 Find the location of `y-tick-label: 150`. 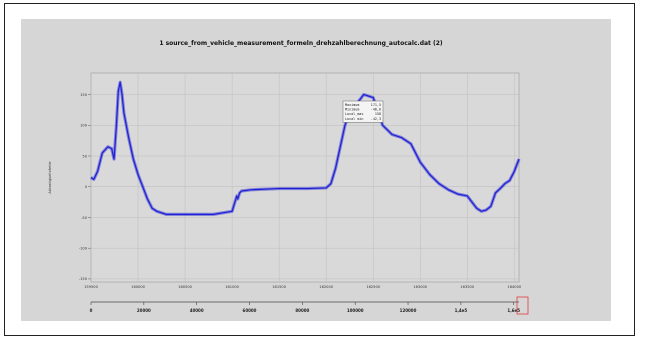

y-tick-label: 150 is located at coordinates (84, 95).